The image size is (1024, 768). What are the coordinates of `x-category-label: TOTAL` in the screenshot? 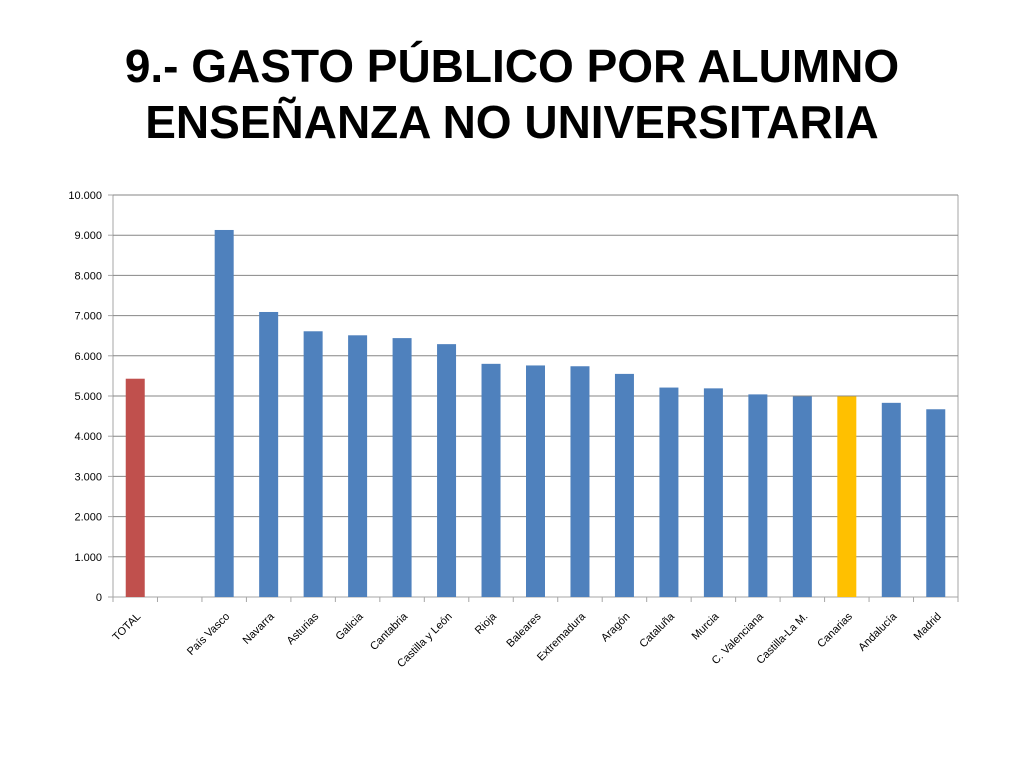 It's located at (127, 627).